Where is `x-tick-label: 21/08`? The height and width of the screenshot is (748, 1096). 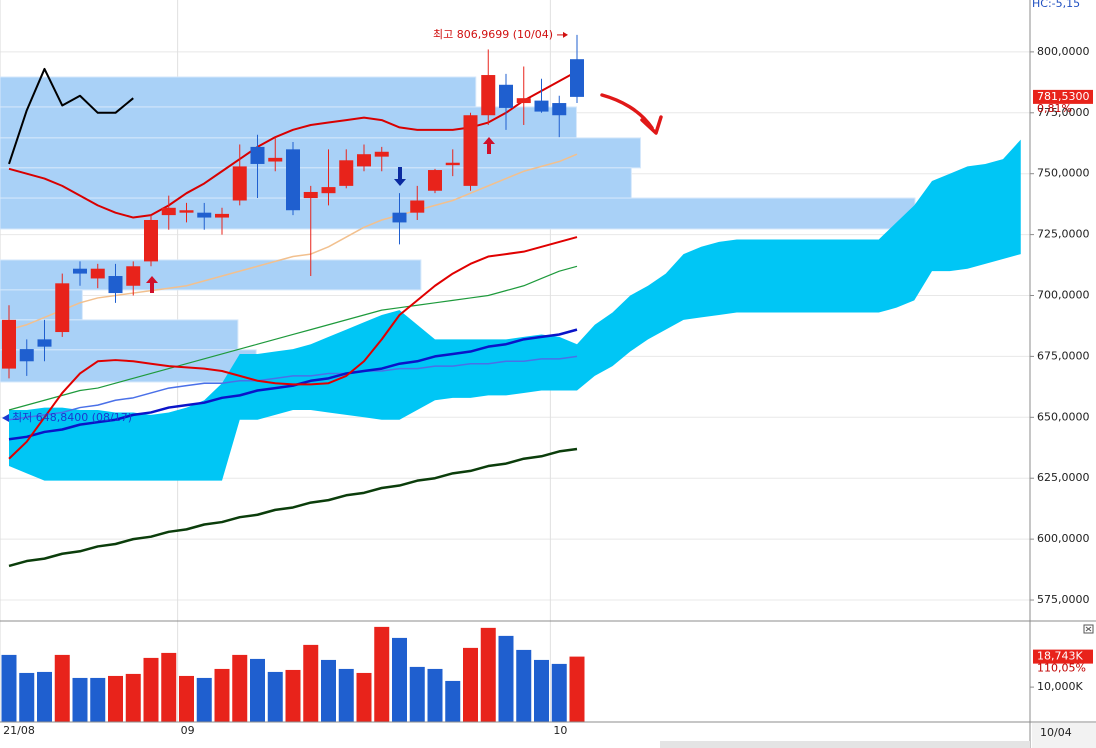
x-tick-label: 21/08 is located at coordinates (19, 730).